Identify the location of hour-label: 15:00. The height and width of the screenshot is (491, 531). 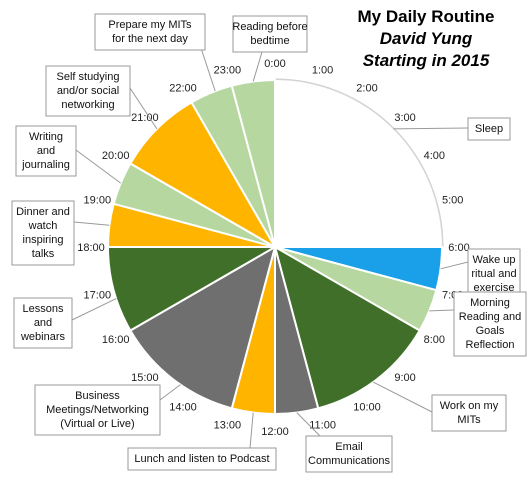
(145, 378).